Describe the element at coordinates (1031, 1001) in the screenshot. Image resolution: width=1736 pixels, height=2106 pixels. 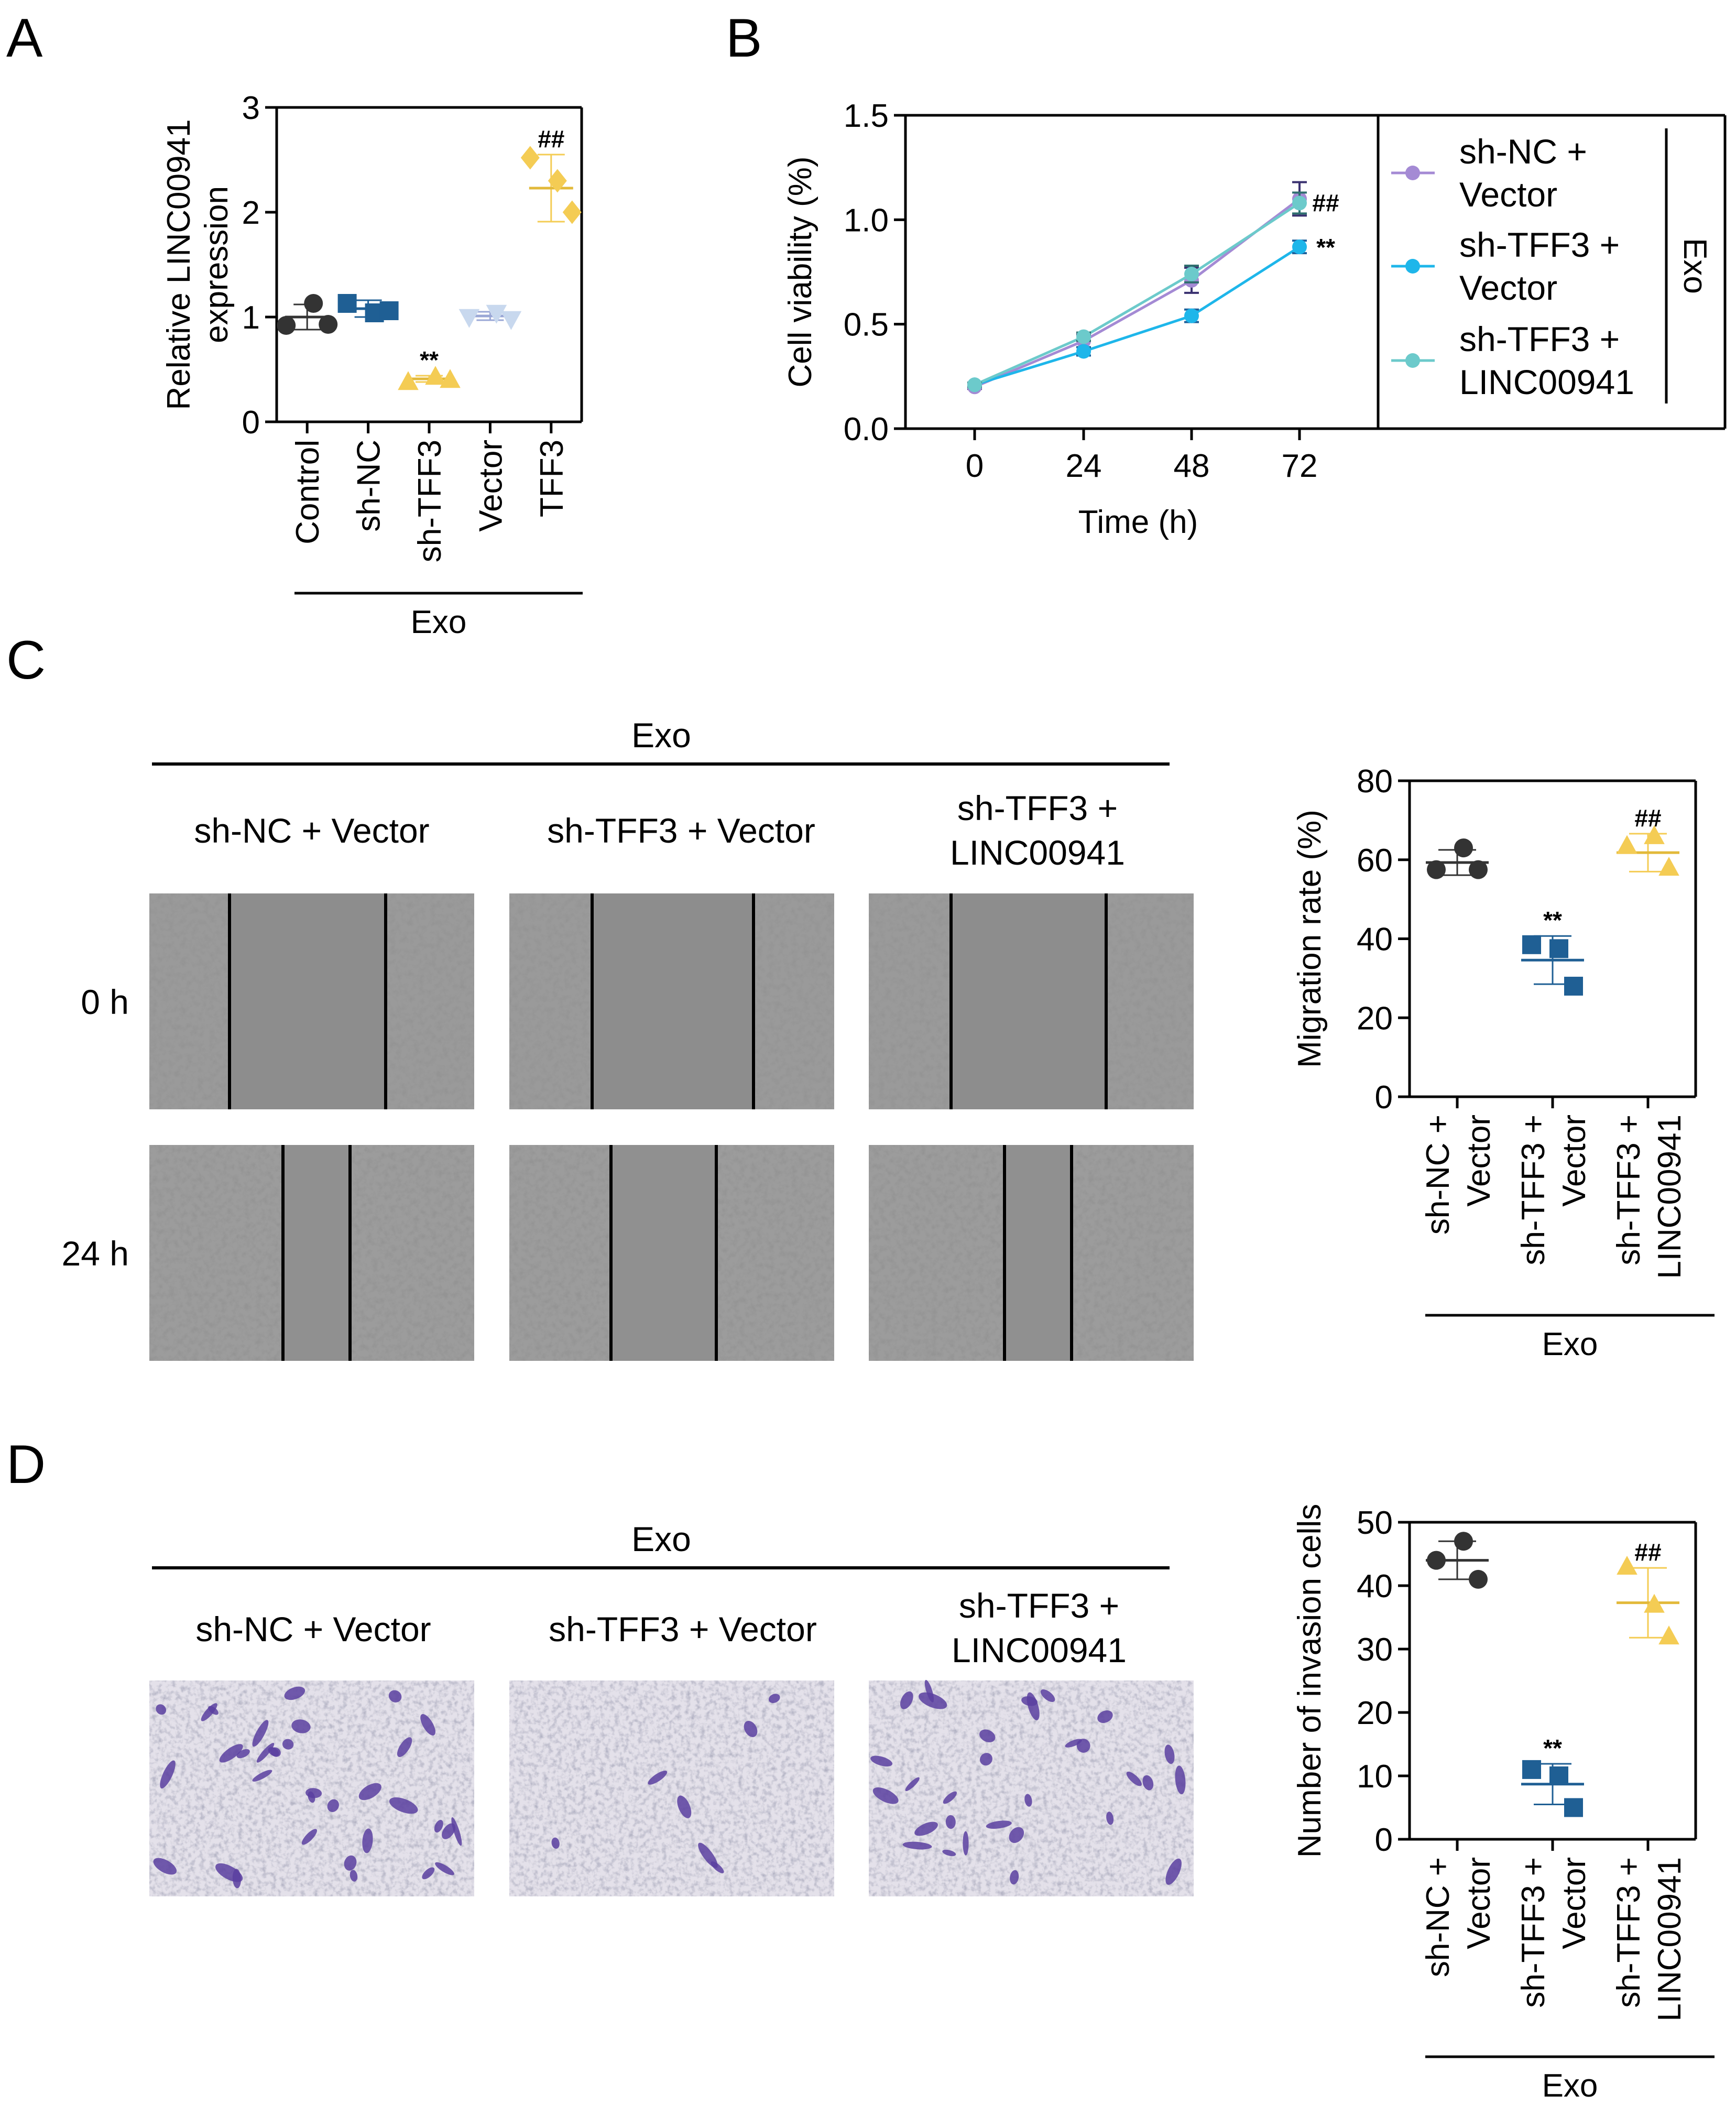
I see `micrograph-0h-sh-tff3-linc00941` at that location.